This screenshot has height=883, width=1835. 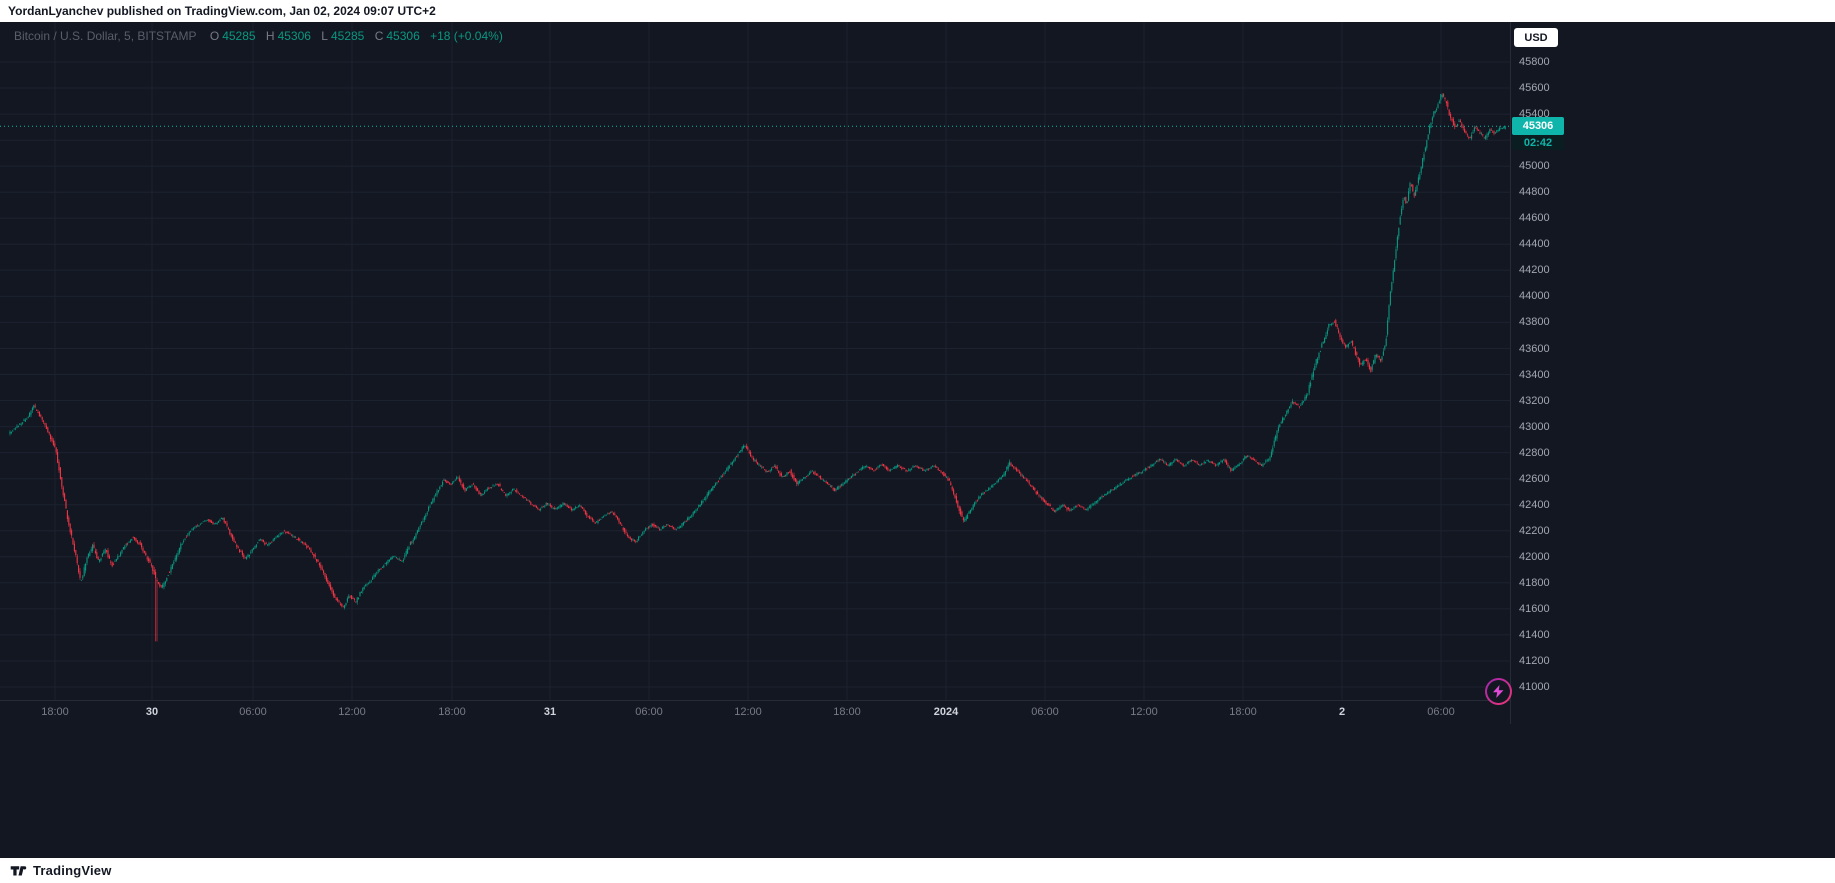 What do you see at coordinates (1534, 400) in the screenshot?
I see `price-scale-label: 43200` at bounding box center [1534, 400].